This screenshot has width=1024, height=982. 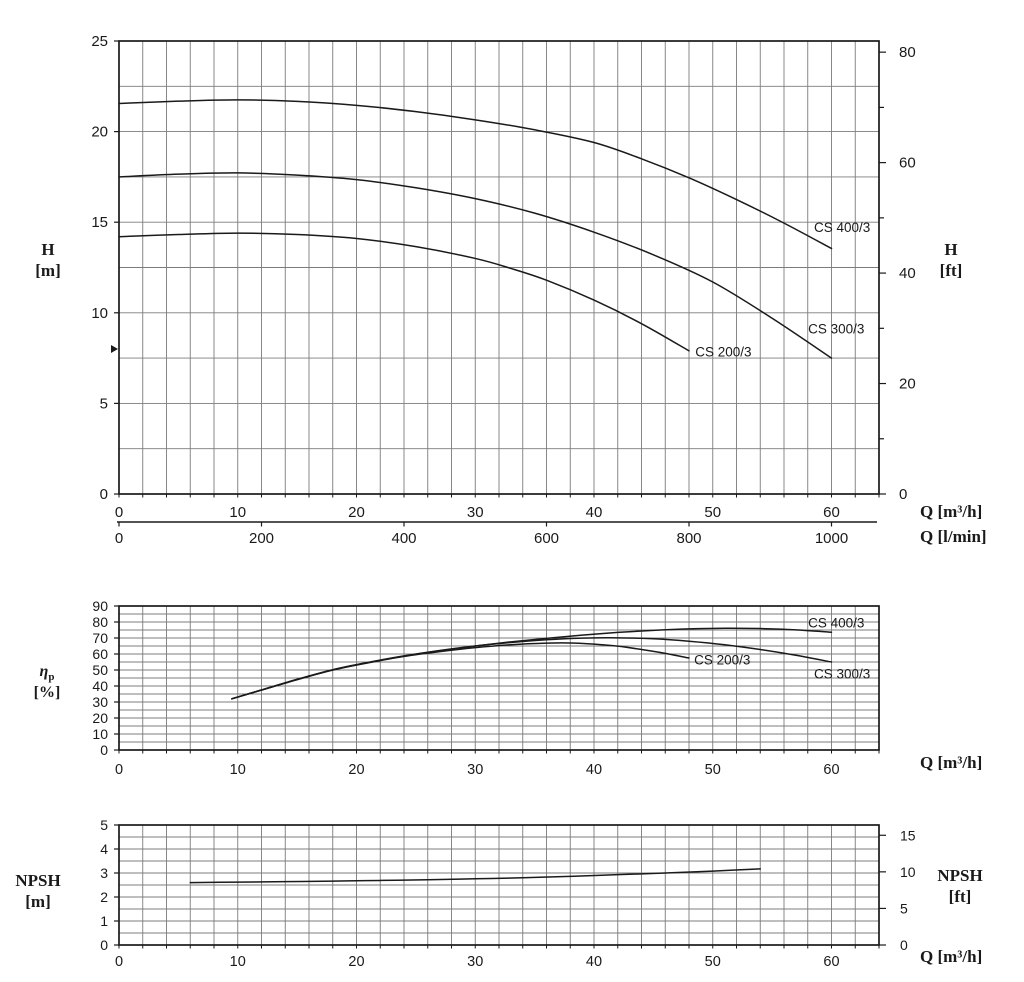 What do you see at coordinates (960, 896) in the screenshot?
I see `npsh-y-right-unit: [ft]` at bounding box center [960, 896].